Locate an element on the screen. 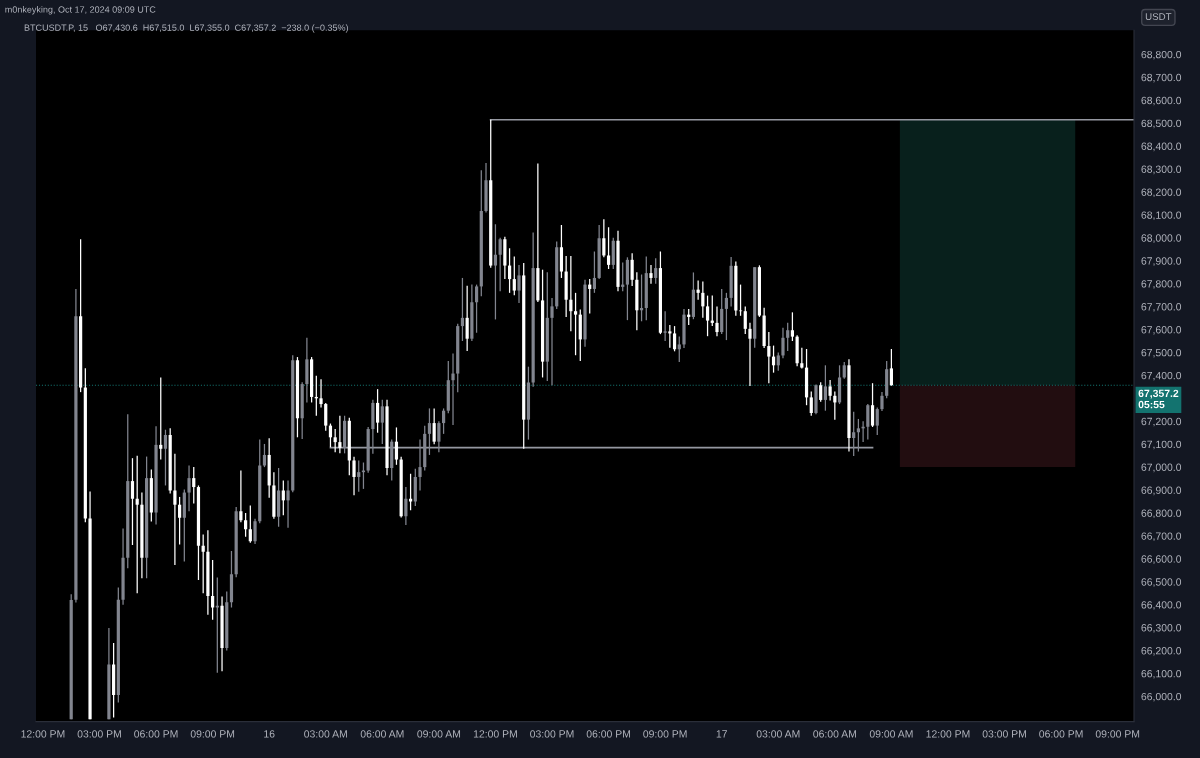  y-tick-label: 68,500.0 is located at coordinates (1161, 124).